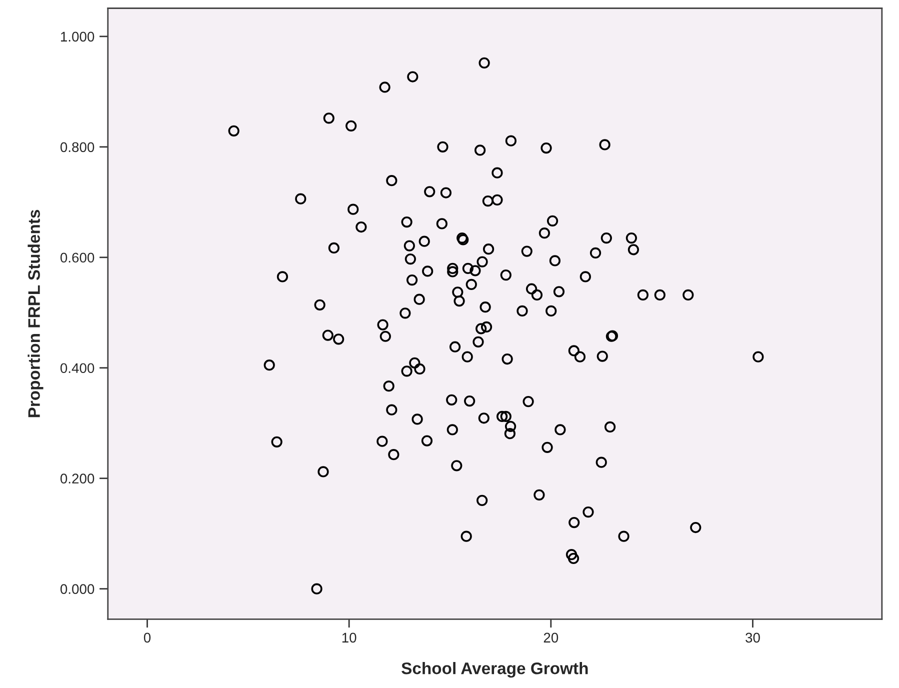  I want to click on y-tick-label: 0.600, so click(77, 257).